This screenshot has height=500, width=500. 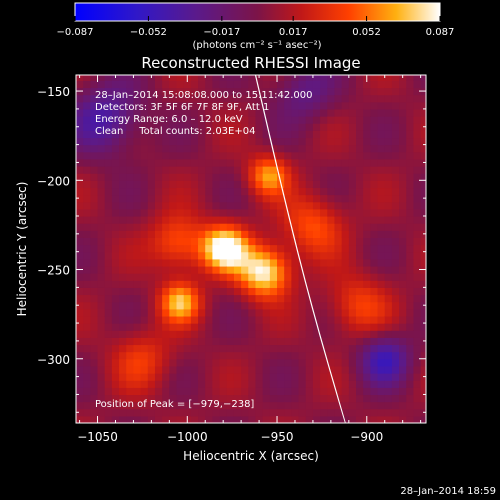 What do you see at coordinates (366, 437) in the screenshot?
I see `x-tick-label: −900` at bounding box center [366, 437].